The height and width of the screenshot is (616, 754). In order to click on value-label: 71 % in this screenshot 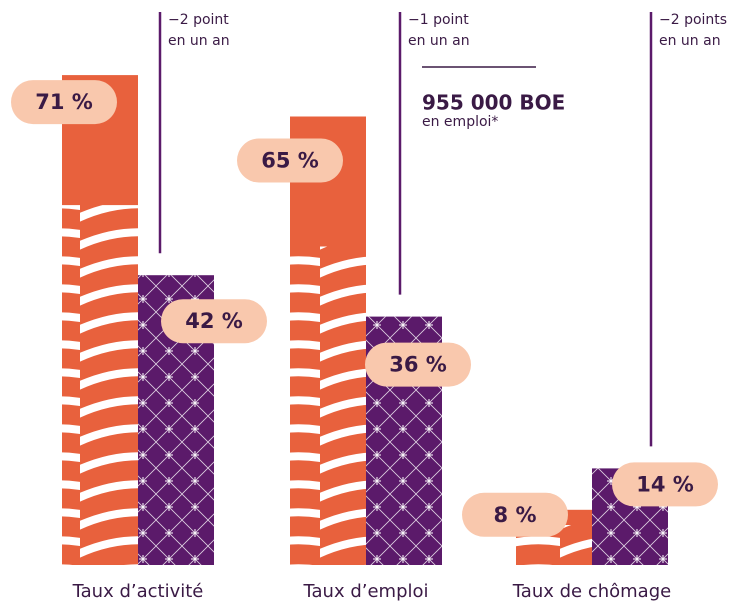, I will do `click(64, 102)`.